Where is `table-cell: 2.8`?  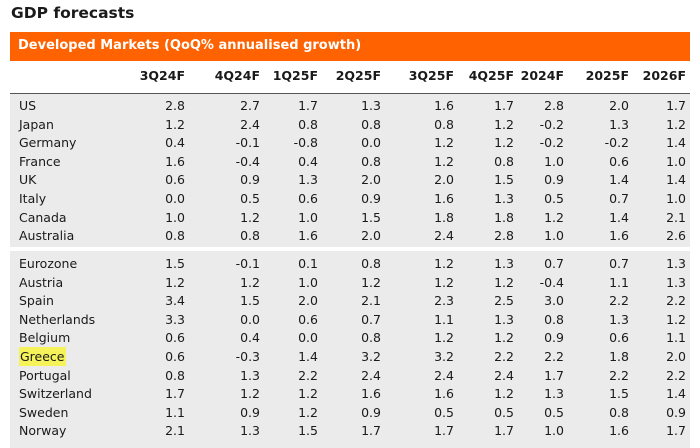
table-cell: 2.8 is located at coordinates (175, 105).